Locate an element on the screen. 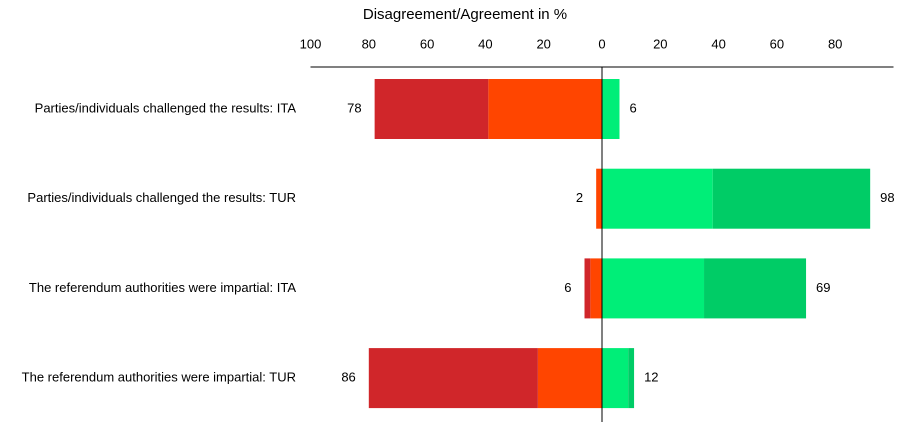 Image resolution: width=913 pixels, height=422 pixels. left-label: 6 is located at coordinates (567, 287).